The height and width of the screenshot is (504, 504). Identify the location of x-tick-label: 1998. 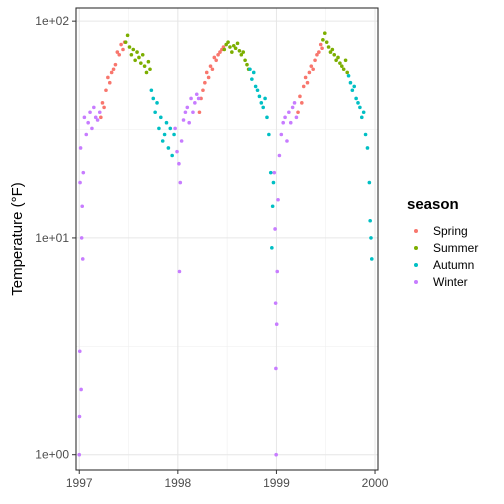
(177, 483).